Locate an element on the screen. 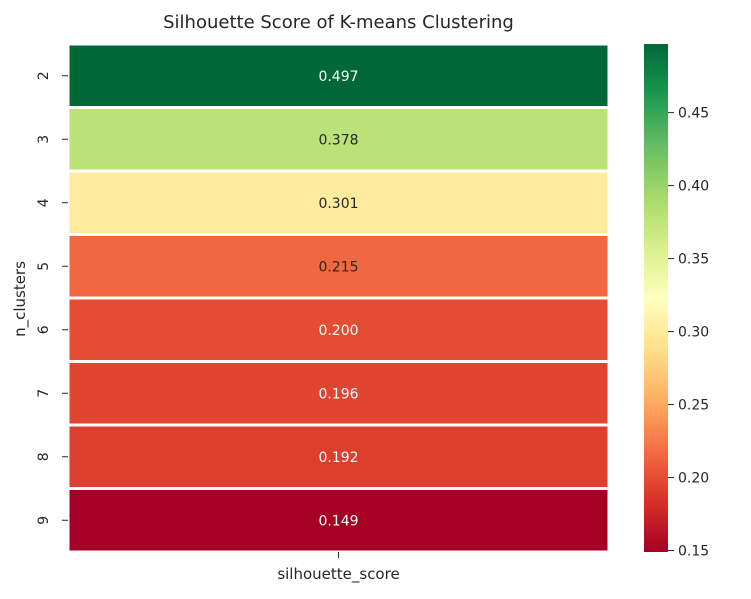 The image size is (751, 599). y-tick-label: 2 is located at coordinates (44, 75).